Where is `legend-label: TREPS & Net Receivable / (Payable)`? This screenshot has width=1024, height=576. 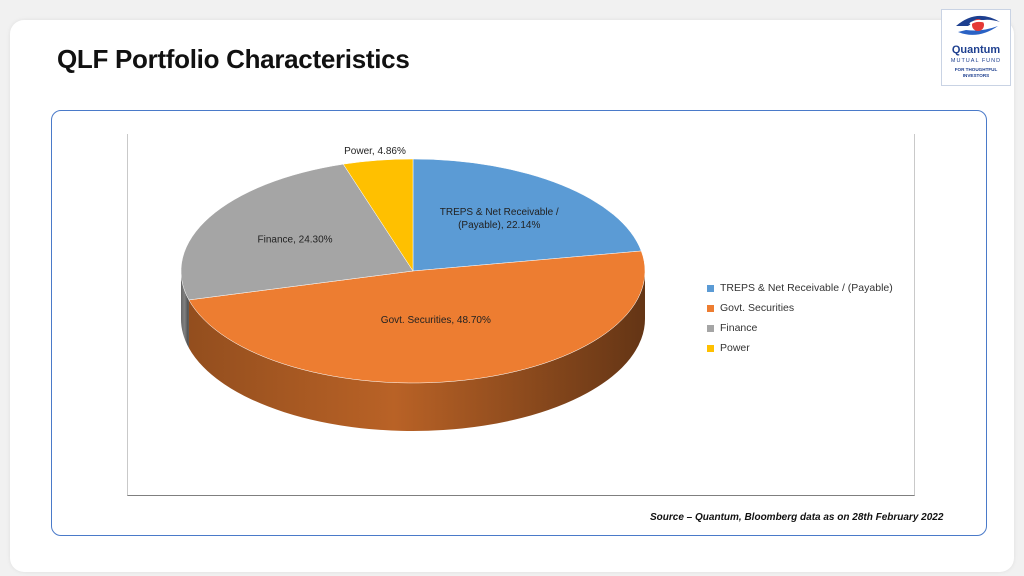
legend-label: TREPS & Net Receivable / (Payable) is located at coordinates (806, 288).